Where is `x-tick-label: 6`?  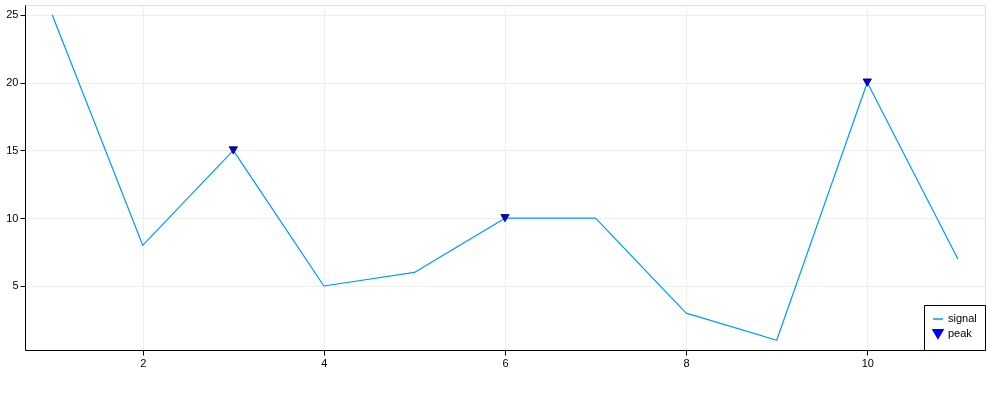 x-tick-label: 6 is located at coordinates (505, 362).